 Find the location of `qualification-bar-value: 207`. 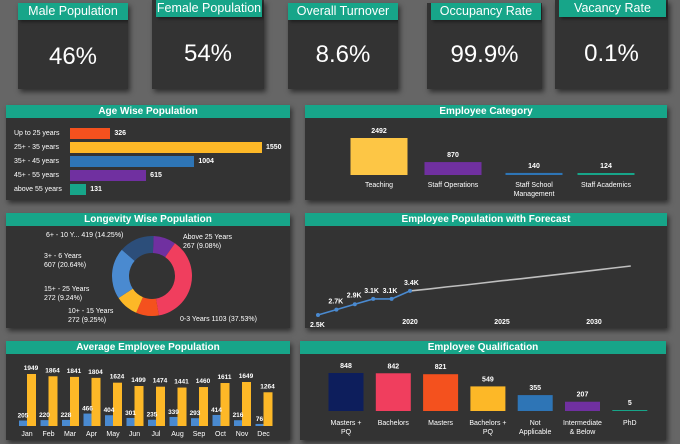

qualification-bar-value: 207 is located at coordinates (583, 395).